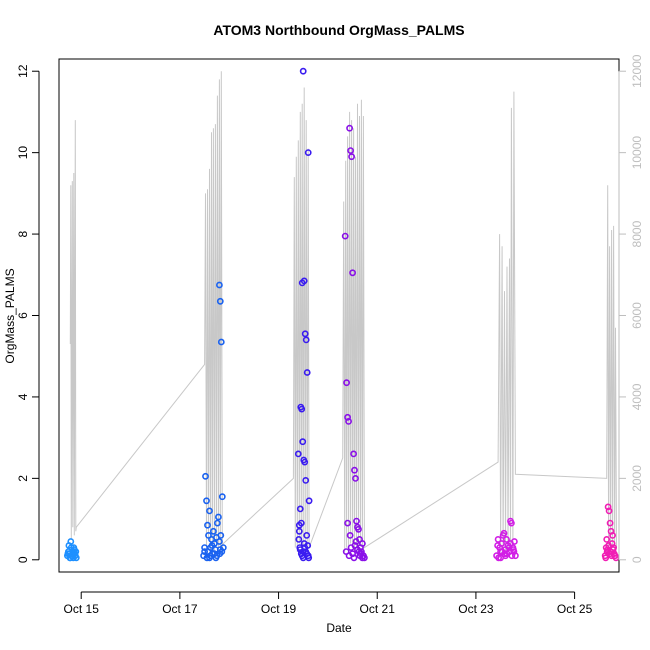  Describe the element at coordinates (23, 71) in the screenshot. I see `y-tick-label: 12` at that location.